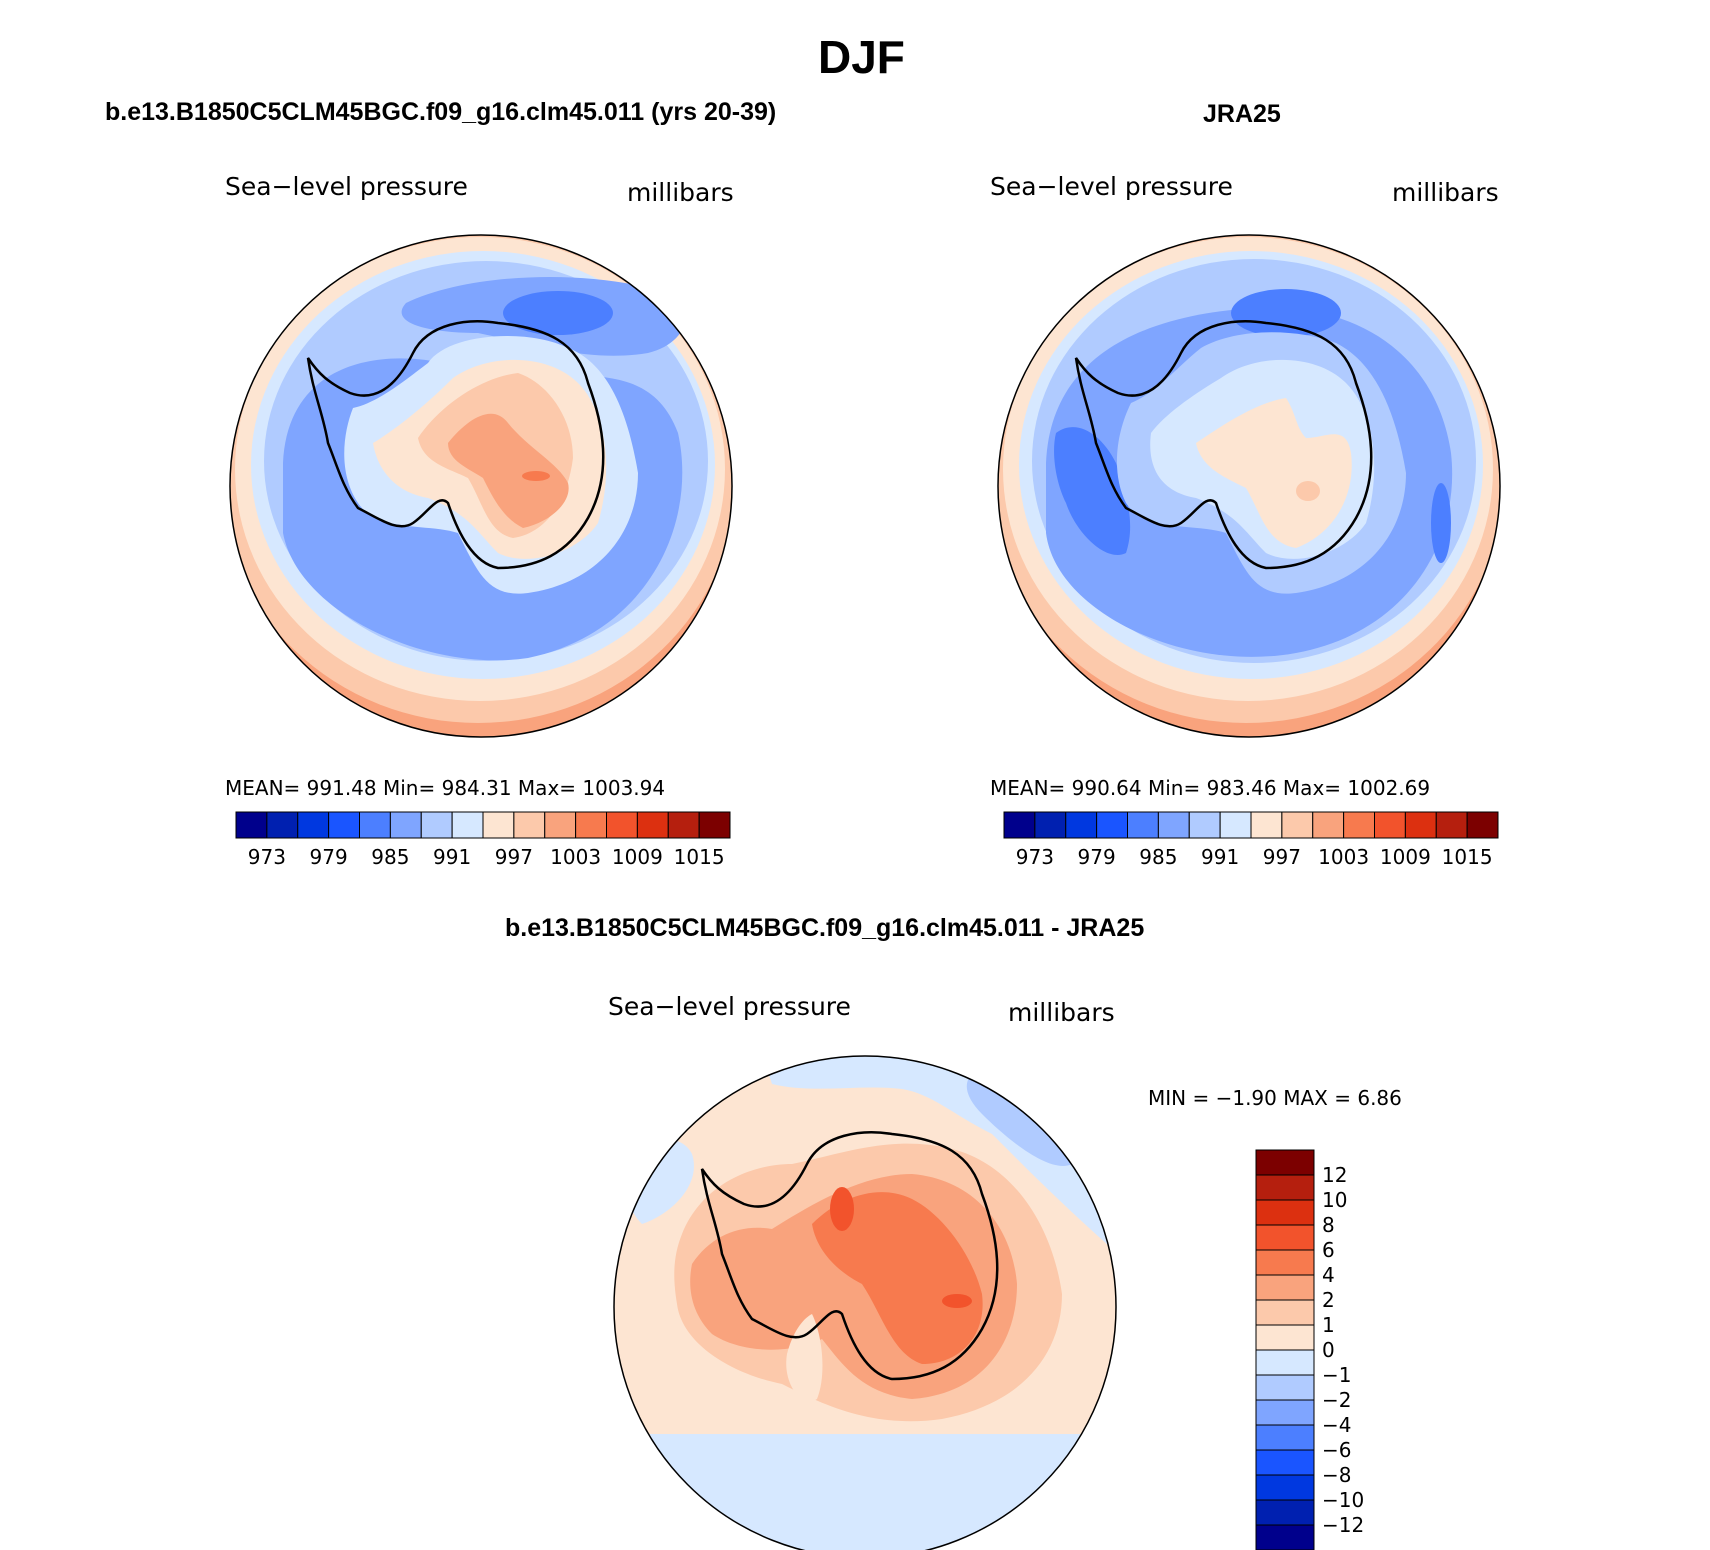 This screenshot has height=1550, width=1710. Describe the element at coordinates (1328, 1275) in the screenshot. I see `colorbar-tick-label: 4` at that location.